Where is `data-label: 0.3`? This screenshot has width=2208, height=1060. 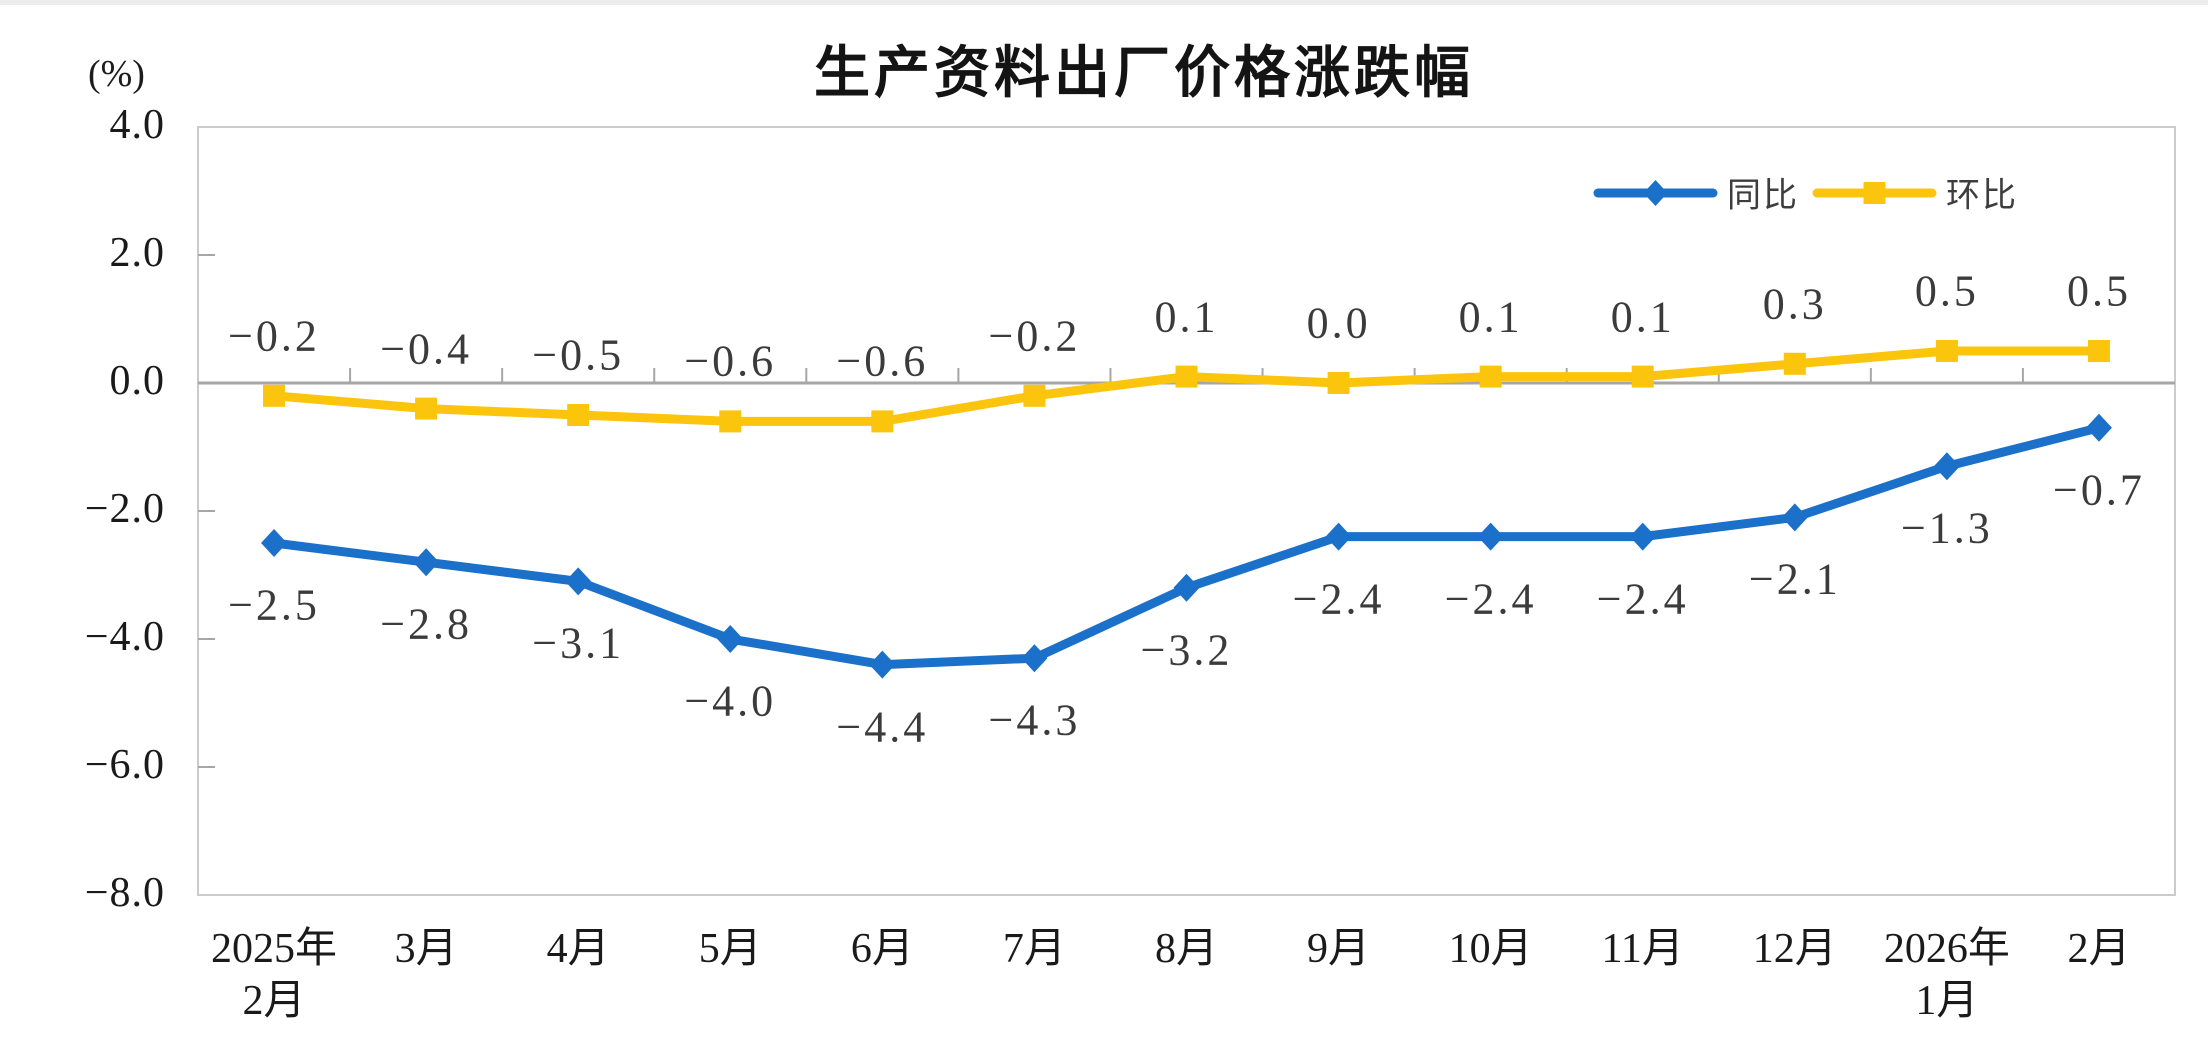 data-label: 0.3 is located at coordinates (1794, 304).